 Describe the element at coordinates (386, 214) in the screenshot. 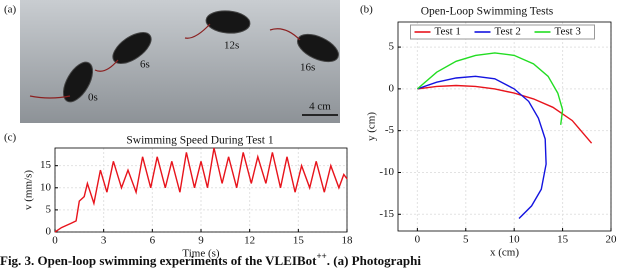

I see `y-tick-label: -15` at that location.